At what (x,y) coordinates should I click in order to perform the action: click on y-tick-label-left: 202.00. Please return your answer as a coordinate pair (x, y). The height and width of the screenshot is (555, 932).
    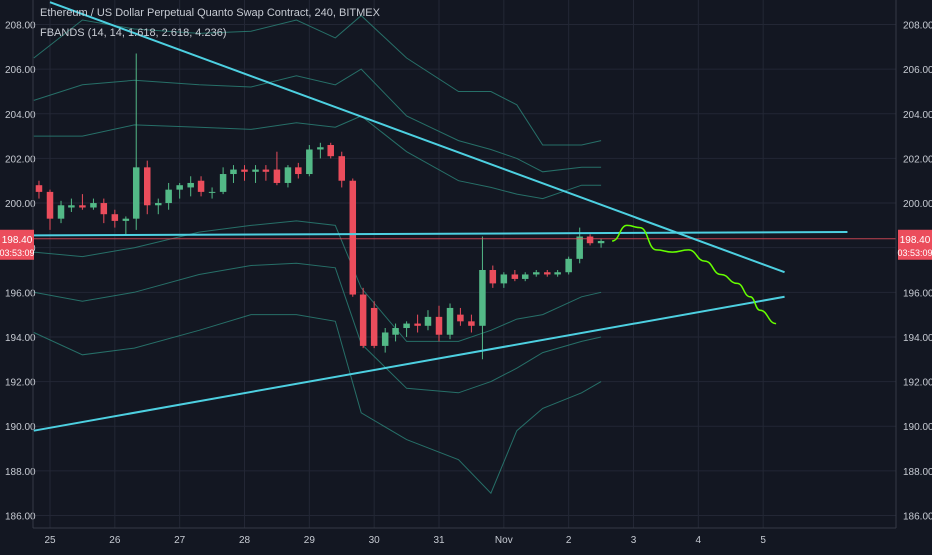
    Looking at the image, I should click on (20, 159).